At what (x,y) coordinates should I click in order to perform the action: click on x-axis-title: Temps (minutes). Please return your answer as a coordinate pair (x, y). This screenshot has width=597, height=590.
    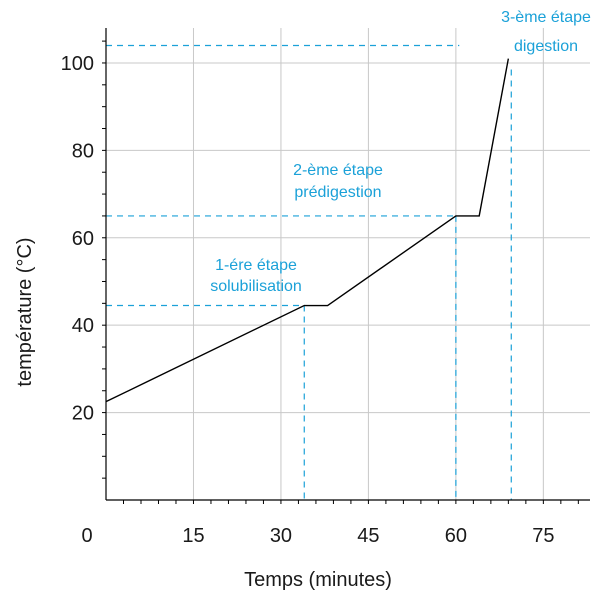
    Looking at the image, I should click on (318, 579).